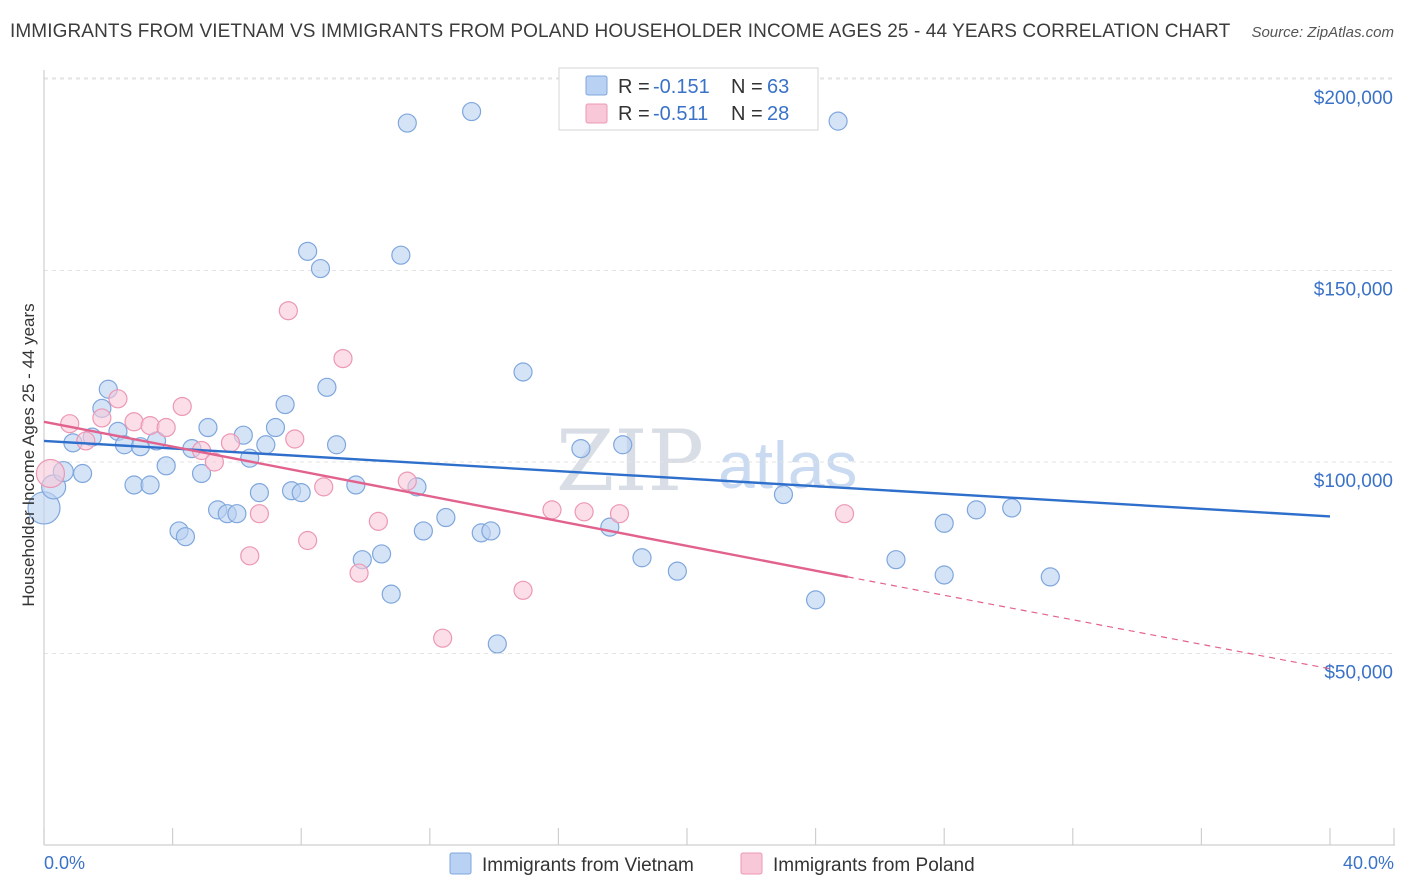 The width and height of the screenshot is (1406, 892). I want to click on legend-n-label-vietnam: N =, so click(747, 87).